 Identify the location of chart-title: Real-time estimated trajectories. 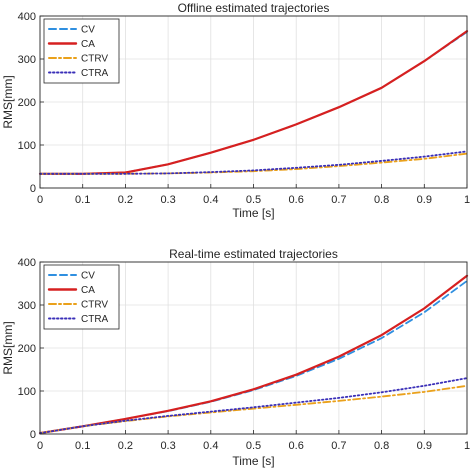
(253, 254).